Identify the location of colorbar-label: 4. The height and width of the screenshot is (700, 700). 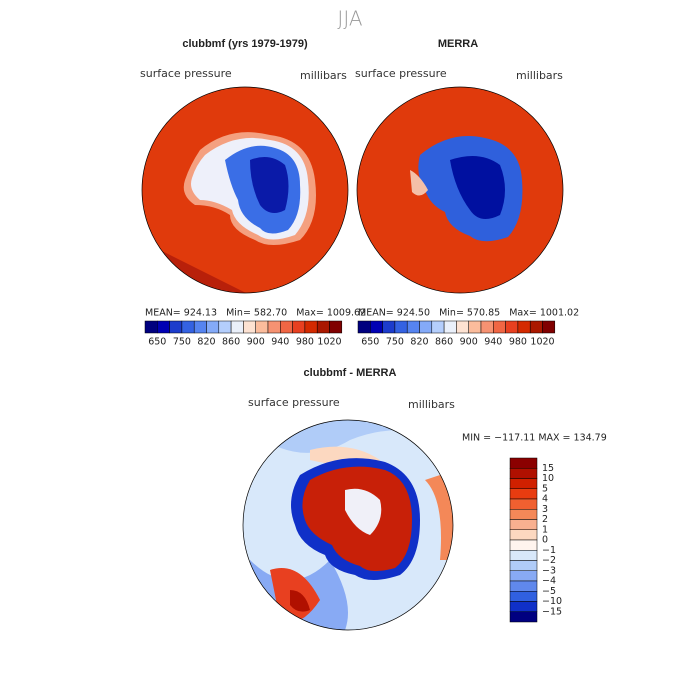
(545, 499).